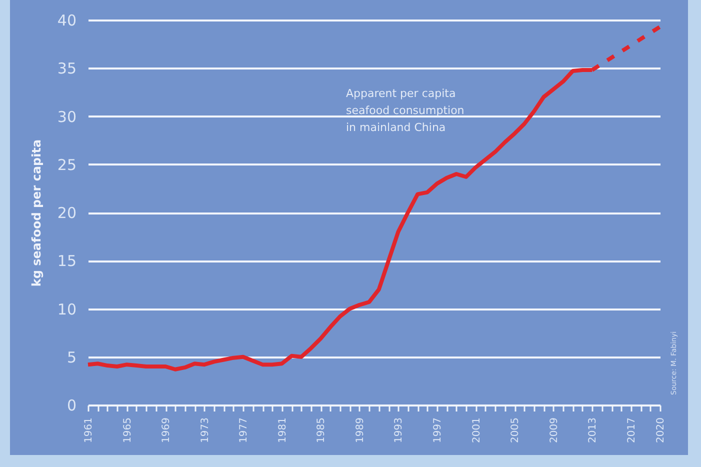 The image size is (701, 467). I want to click on x-tick-label: 1965, so click(128, 430).